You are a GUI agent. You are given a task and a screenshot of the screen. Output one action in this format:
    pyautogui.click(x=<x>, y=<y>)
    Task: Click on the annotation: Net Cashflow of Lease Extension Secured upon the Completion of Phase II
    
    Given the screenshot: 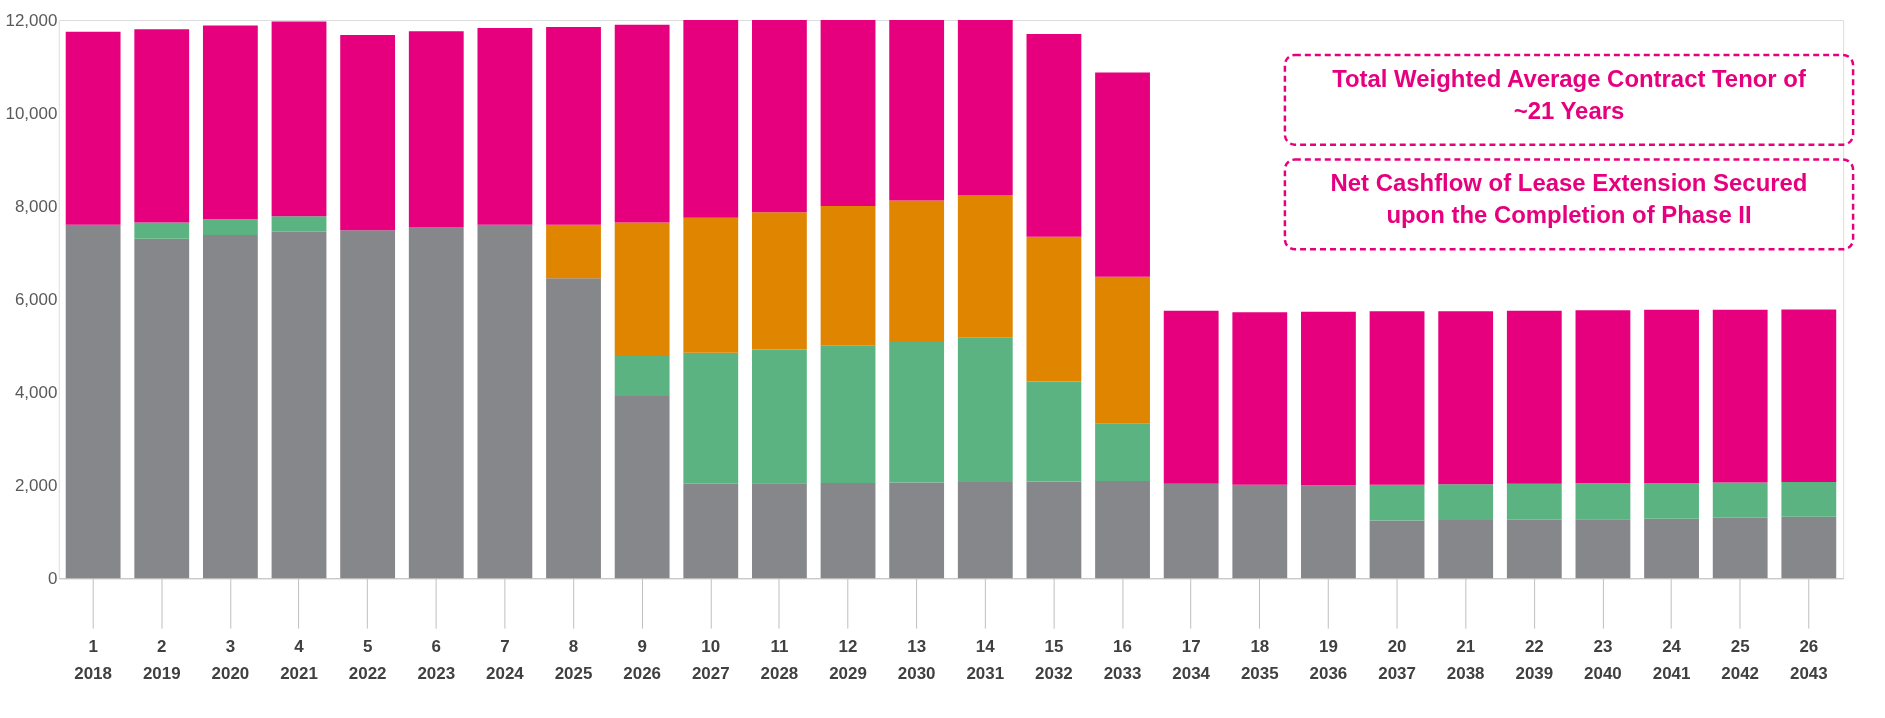 What is the action you would take?
    pyautogui.click(x=1569, y=199)
    